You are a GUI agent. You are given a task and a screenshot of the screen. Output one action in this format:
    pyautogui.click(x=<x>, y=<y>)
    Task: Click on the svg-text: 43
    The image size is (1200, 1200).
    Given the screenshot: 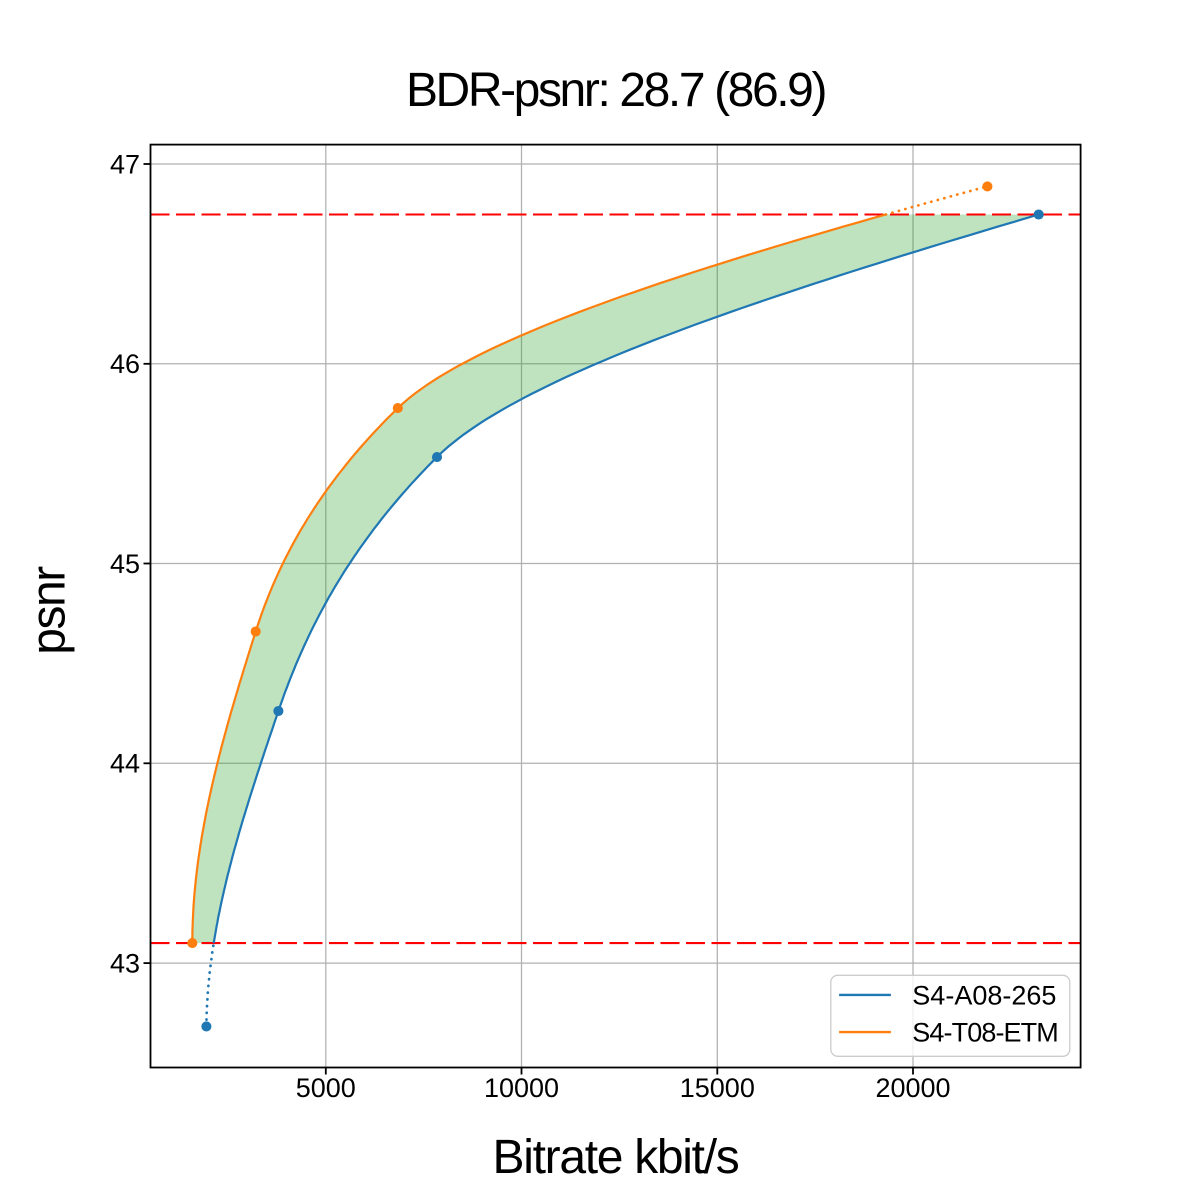 What is the action you would take?
    pyautogui.click(x=125, y=963)
    